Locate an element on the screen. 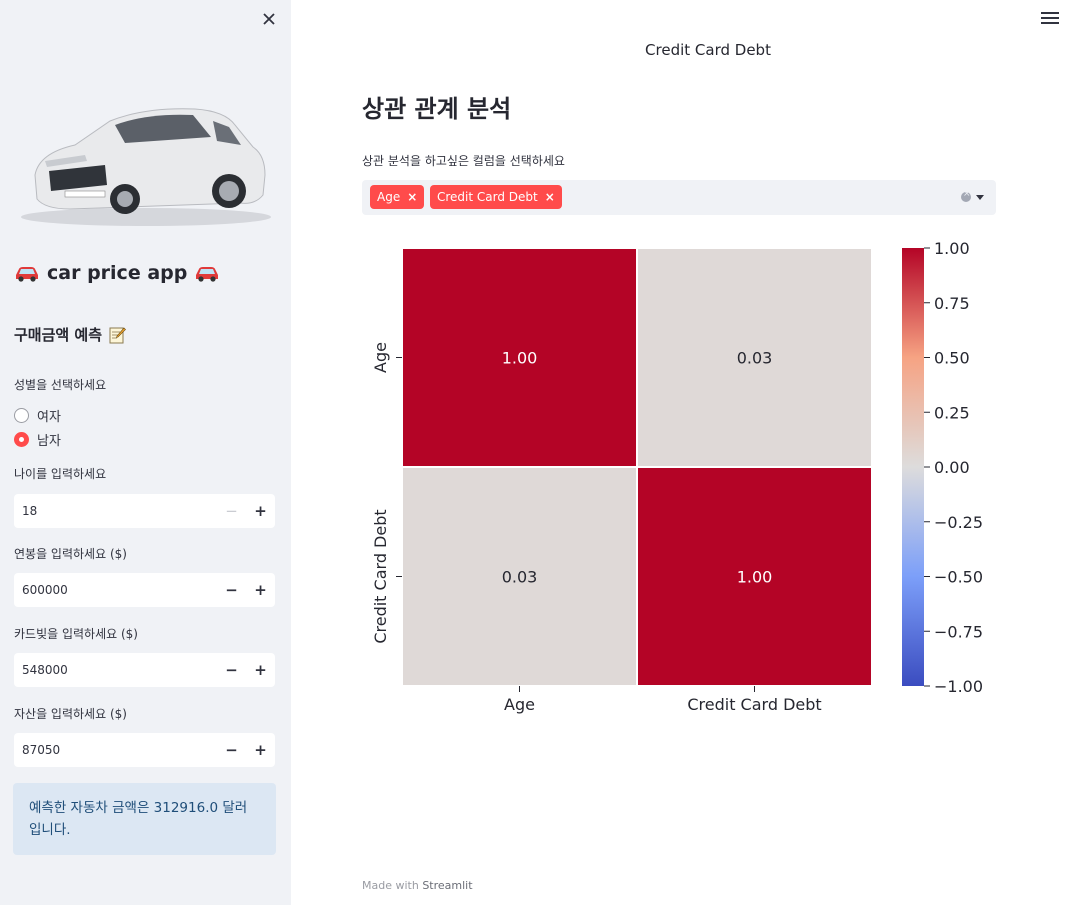  close-sidebar-button is located at coordinates (269, 19).